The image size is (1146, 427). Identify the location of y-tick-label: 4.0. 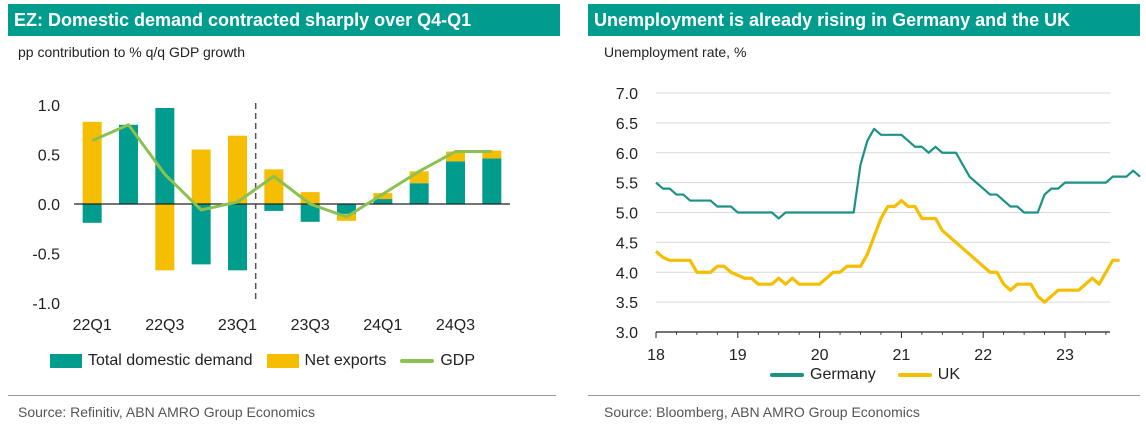
(627, 273).